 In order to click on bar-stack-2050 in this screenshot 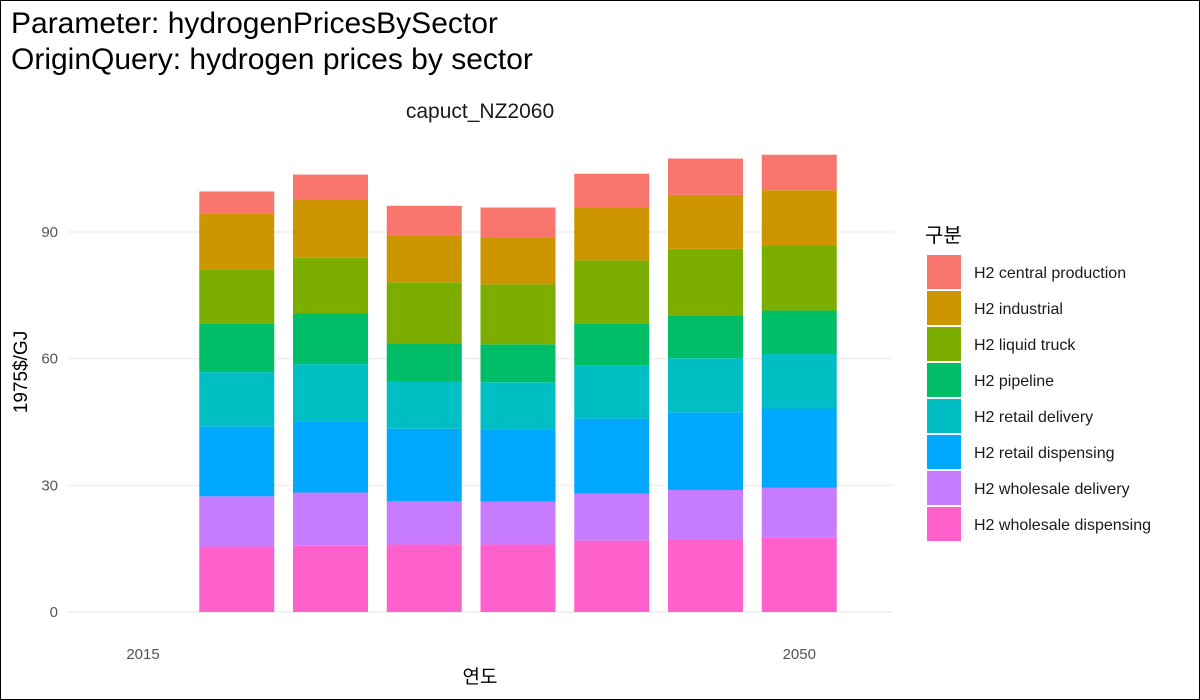, I will do `click(799, 383)`.